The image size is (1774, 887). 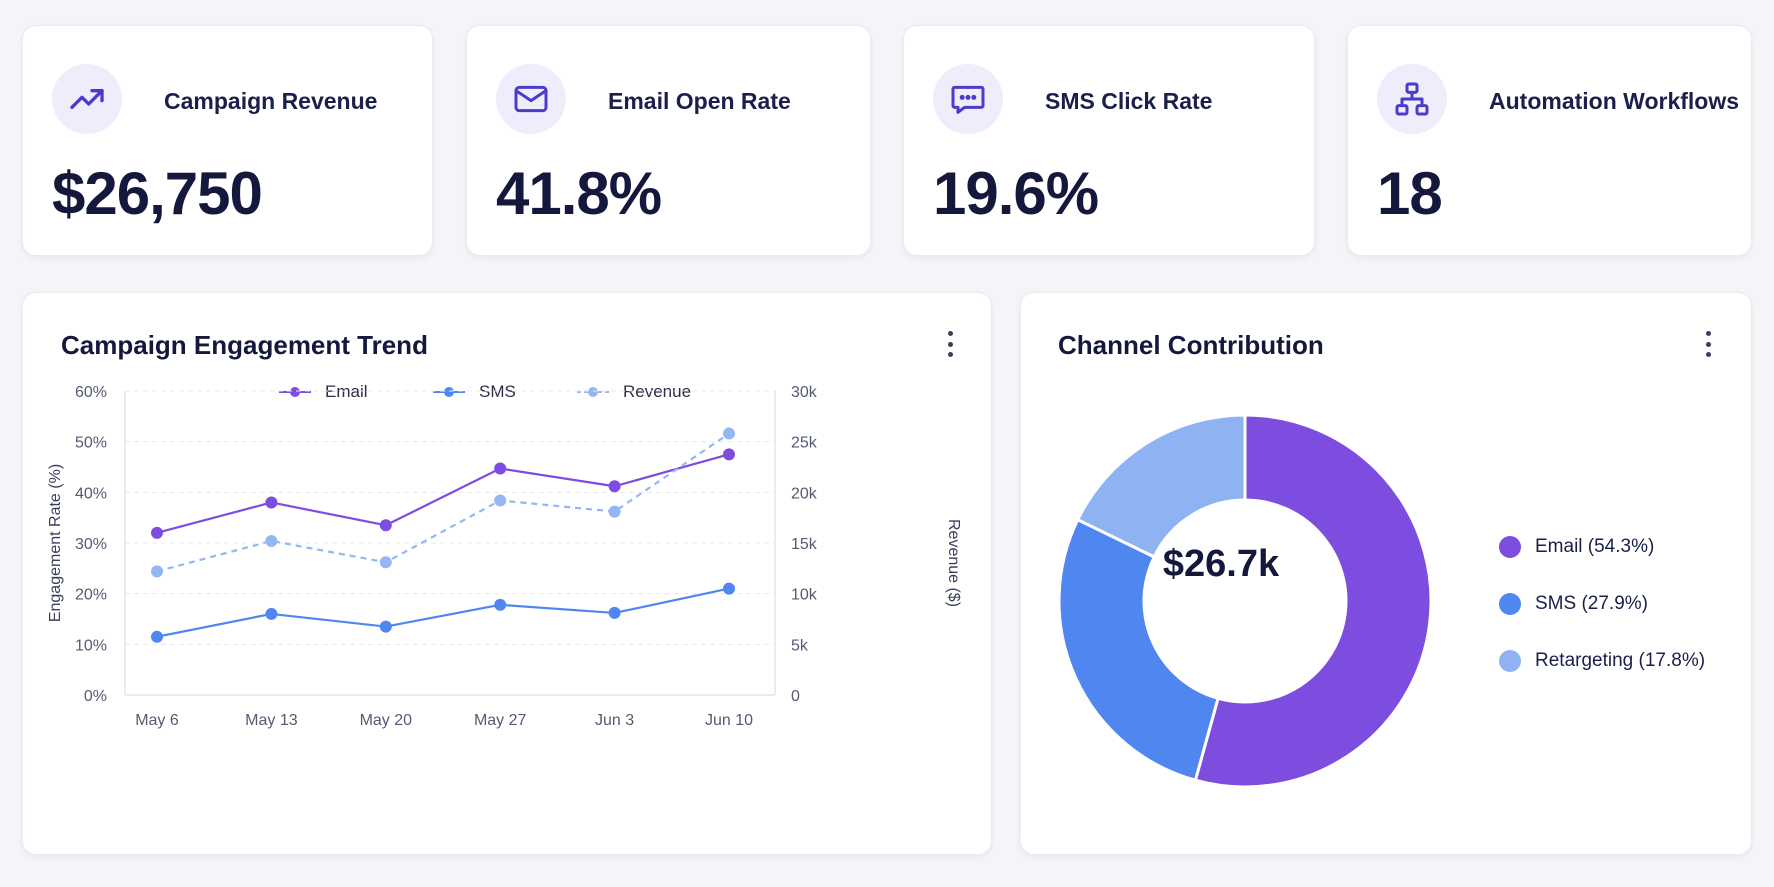 I want to click on legend-label: Email (54.3%), so click(x=1595, y=546).